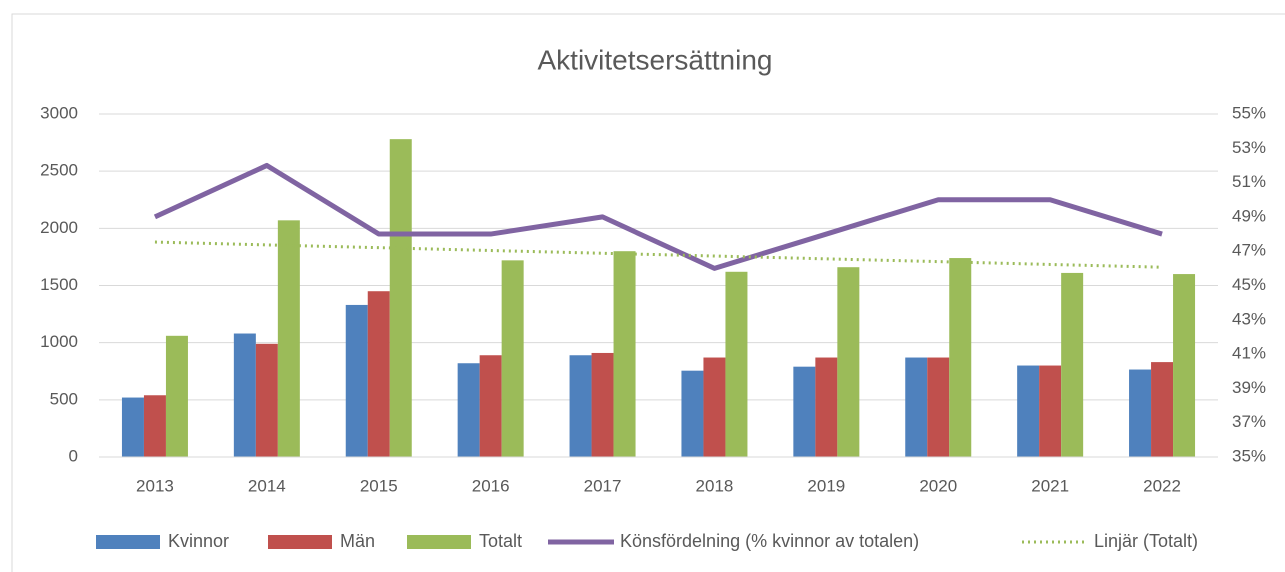 This screenshot has height=572, width=1285. Describe the element at coordinates (1249, 112) in the screenshot. I see `y2-tick-label: 55%` at that location.